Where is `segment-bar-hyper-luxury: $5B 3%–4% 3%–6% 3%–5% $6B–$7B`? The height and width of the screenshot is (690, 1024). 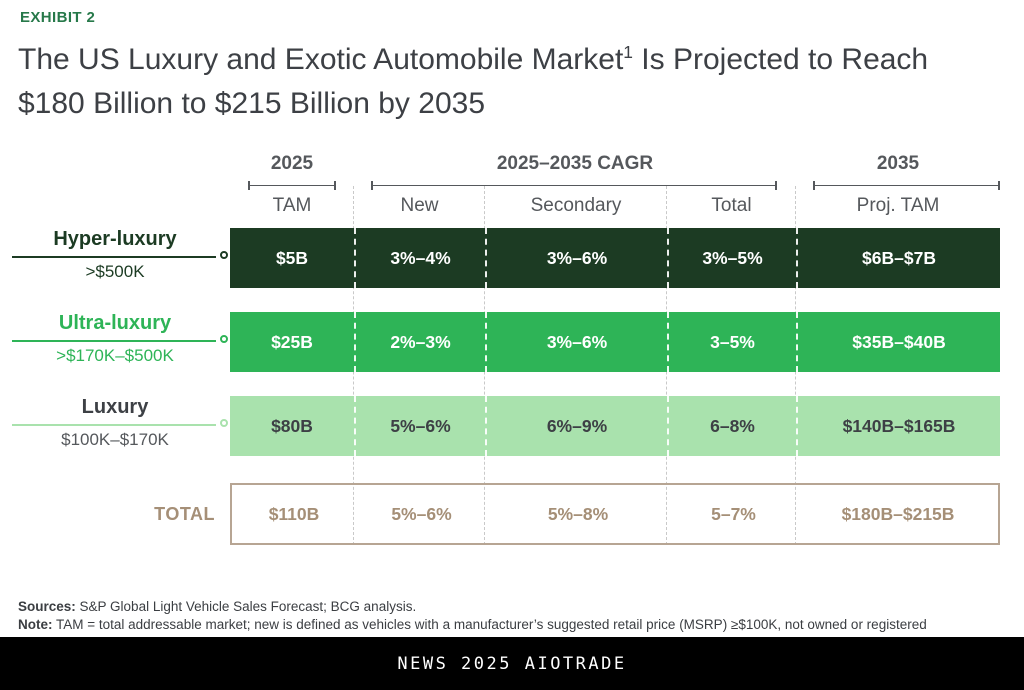
segment-bar-hyper-luxury: $5B 3%–4% 3%–6% 3%–5% $6B–$7B is located at coordinates (615, 258).